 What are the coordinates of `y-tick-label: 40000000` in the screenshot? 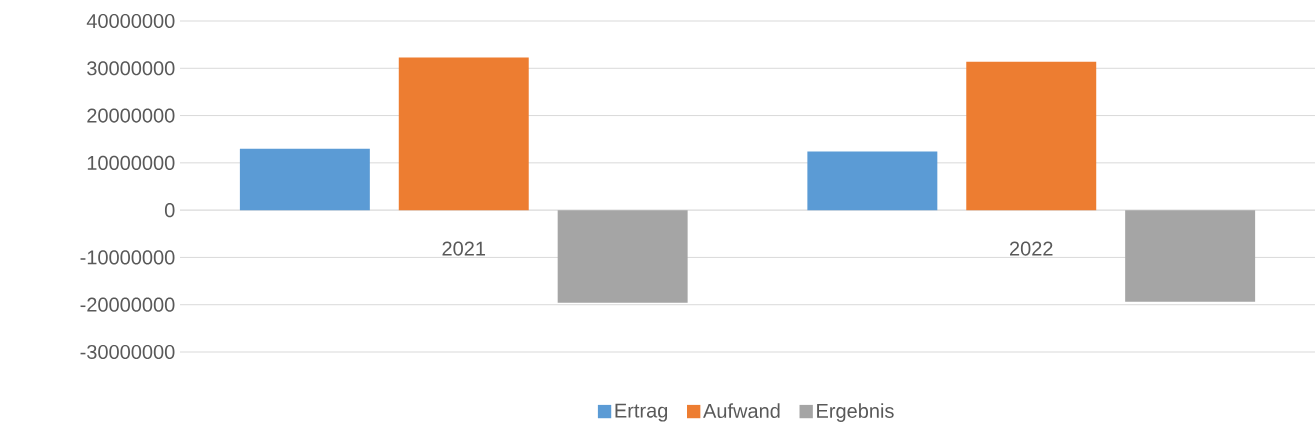 It's located at (130, 21).